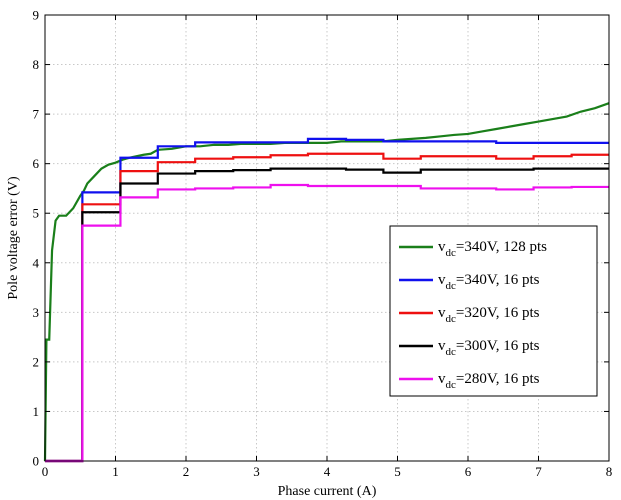  Describe the element at coordinates (498, 280) in the screenshot. I see `legend-suffix: =340V, 16 pts` at that location.